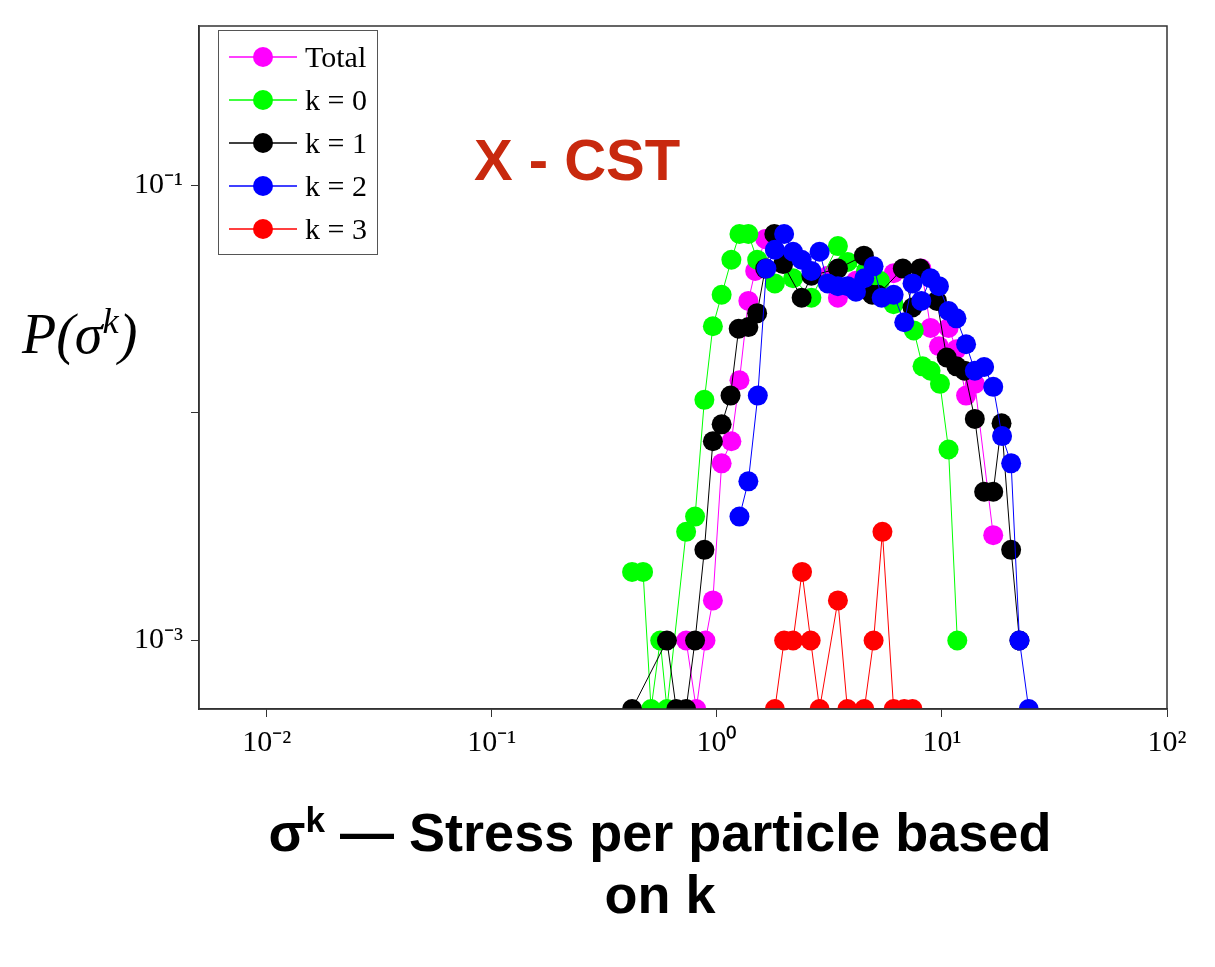 The image size is (1215, 967). Describe the element at coordinates (942, 740) in the screenshot. I see `x-tick-label: 10¹` at that location.